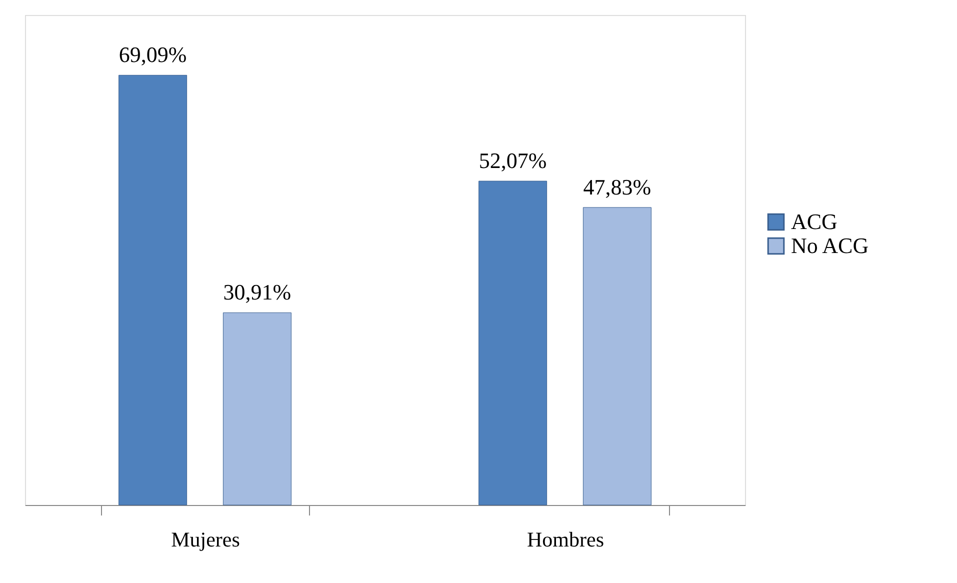 The image size is (957, 583). Describe the element at coordinates (257, 292) in the screenshot. I see `data-label: 30,91%` at that location.